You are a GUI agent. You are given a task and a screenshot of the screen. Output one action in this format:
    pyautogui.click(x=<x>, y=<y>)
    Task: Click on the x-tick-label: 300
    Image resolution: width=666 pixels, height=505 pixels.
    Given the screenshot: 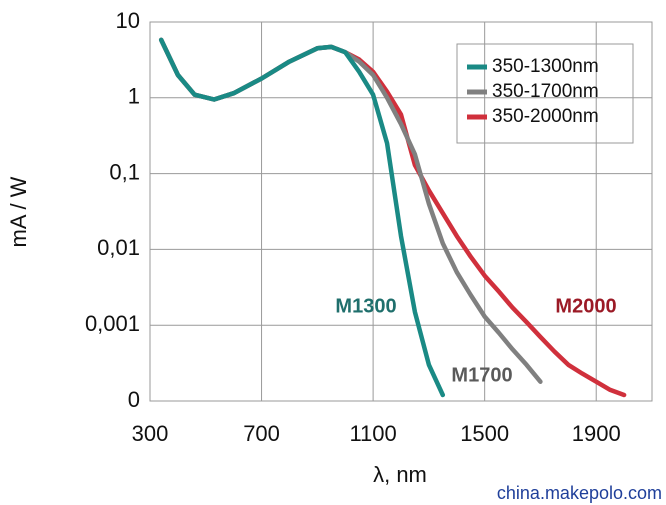 What is the action you would take?
    pyautogui.click(x=150, y=433)
    